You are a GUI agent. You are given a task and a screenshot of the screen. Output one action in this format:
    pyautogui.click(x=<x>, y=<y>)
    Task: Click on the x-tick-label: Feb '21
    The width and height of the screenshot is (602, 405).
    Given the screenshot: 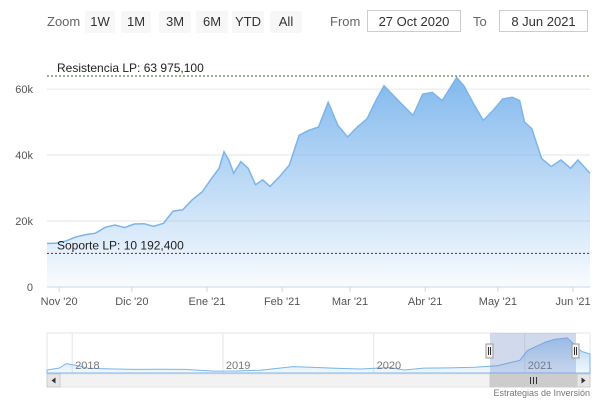 What is the action you would take?
    pyautogui.click(x=282, y=302)
    